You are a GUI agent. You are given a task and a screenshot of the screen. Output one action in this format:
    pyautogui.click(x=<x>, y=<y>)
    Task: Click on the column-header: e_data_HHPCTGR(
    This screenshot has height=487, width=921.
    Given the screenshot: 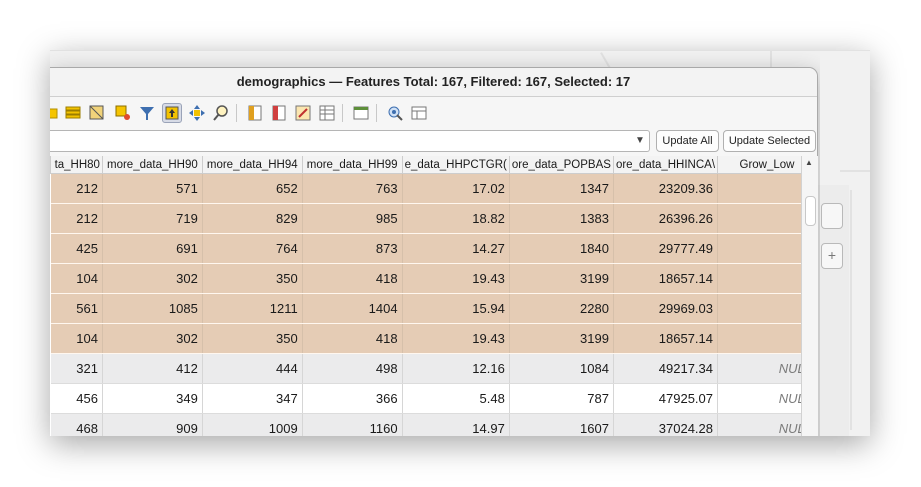 What is the action you would take?
    pyautogui.click(x=455, y=165)
    